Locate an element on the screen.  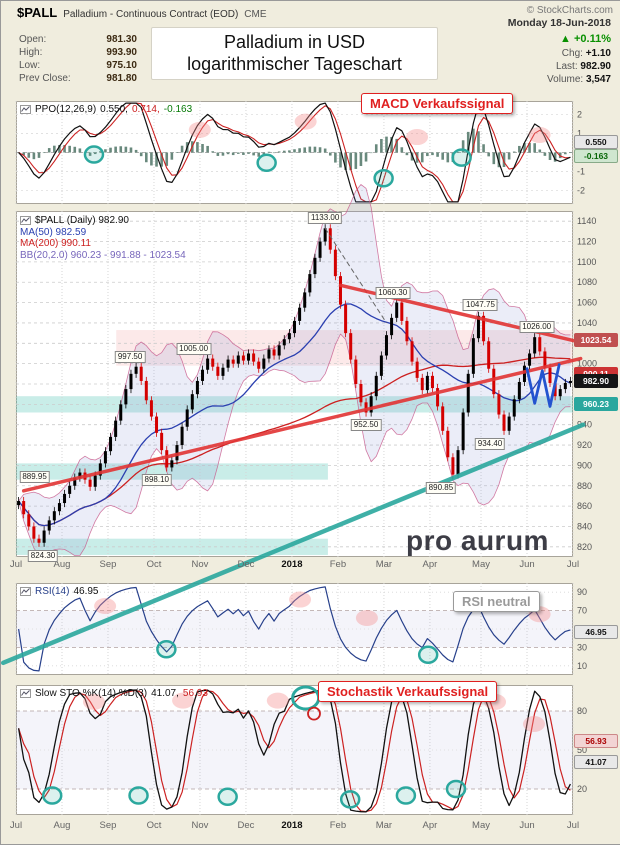
svg-text: Sep is located at coordinates (108, 825).